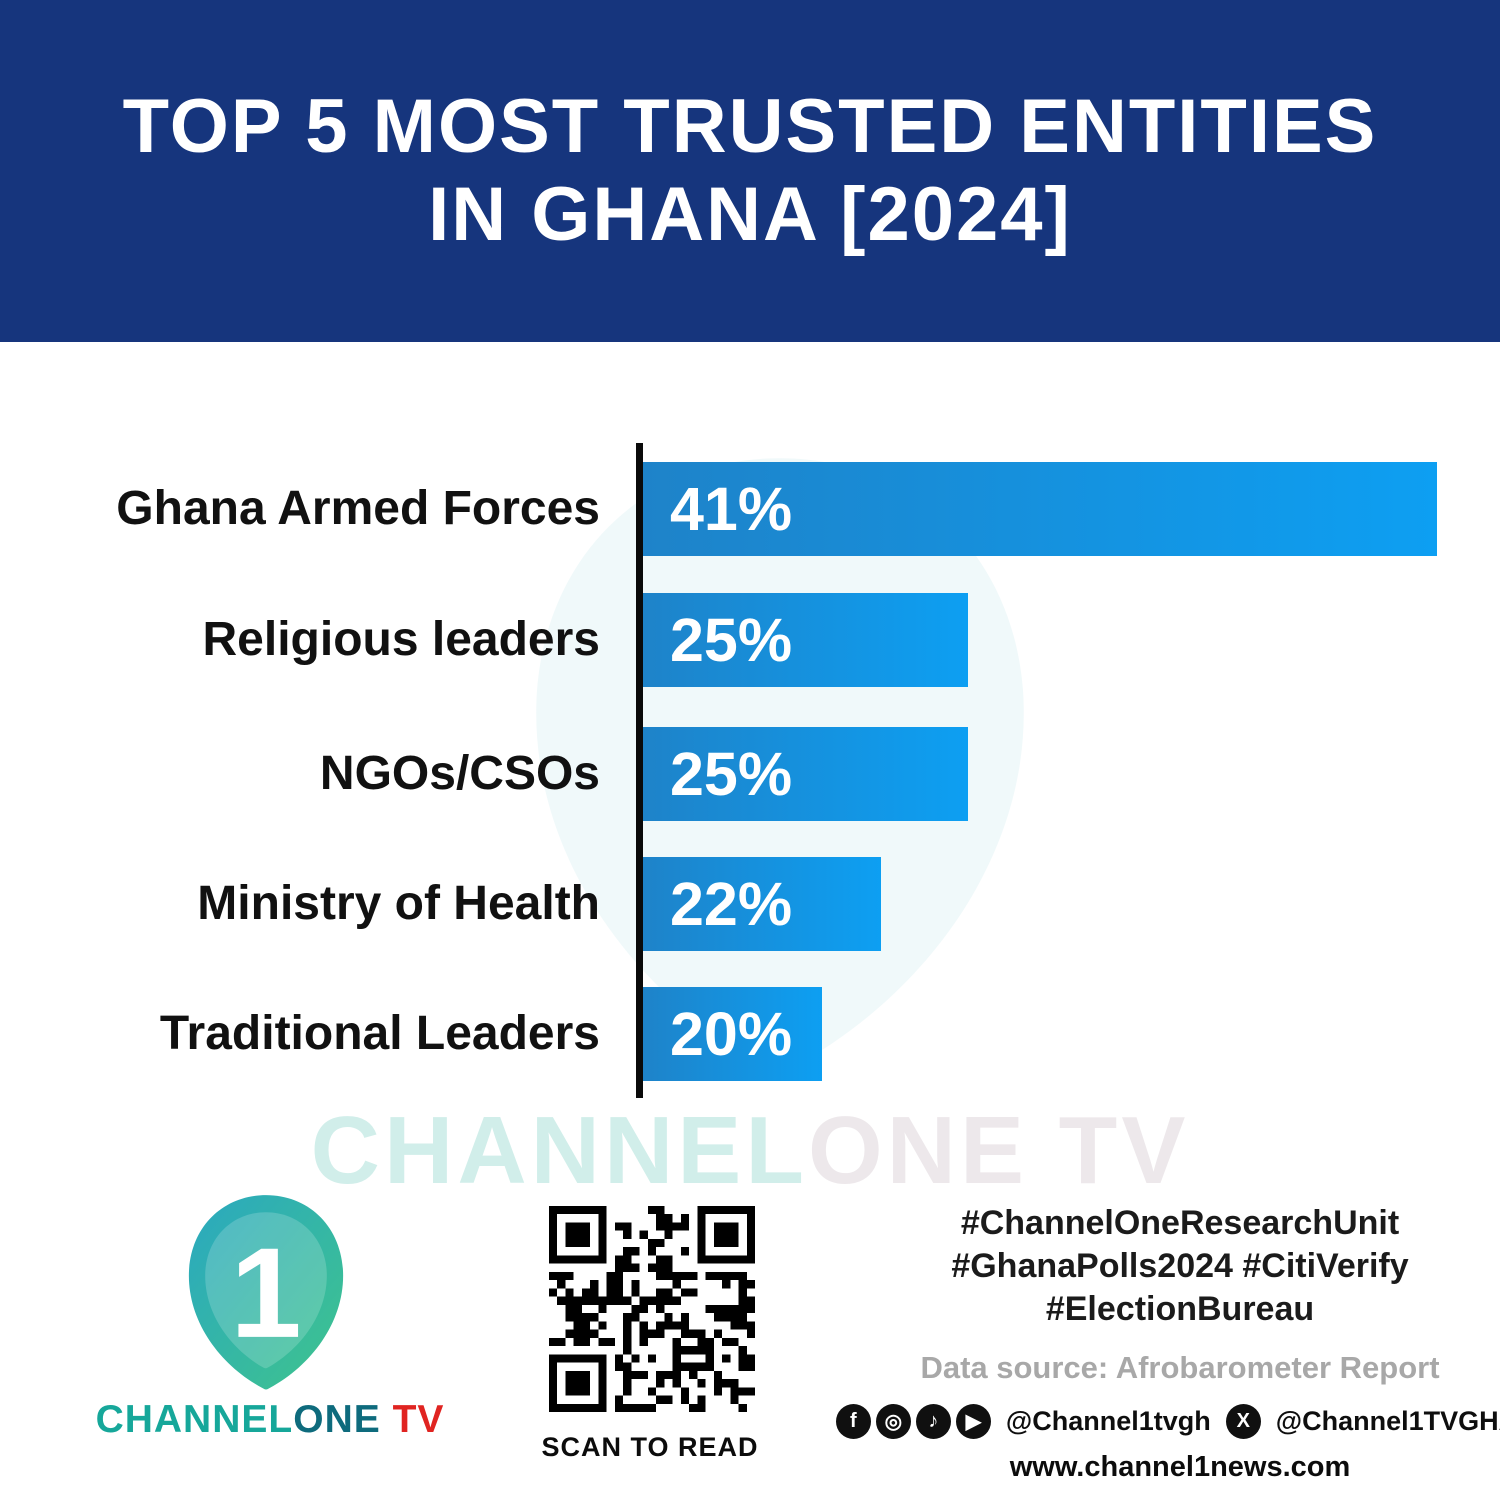 This screenshot has width=1500, height=1500. I want to click on bar: 20%, so click(732, 1034).